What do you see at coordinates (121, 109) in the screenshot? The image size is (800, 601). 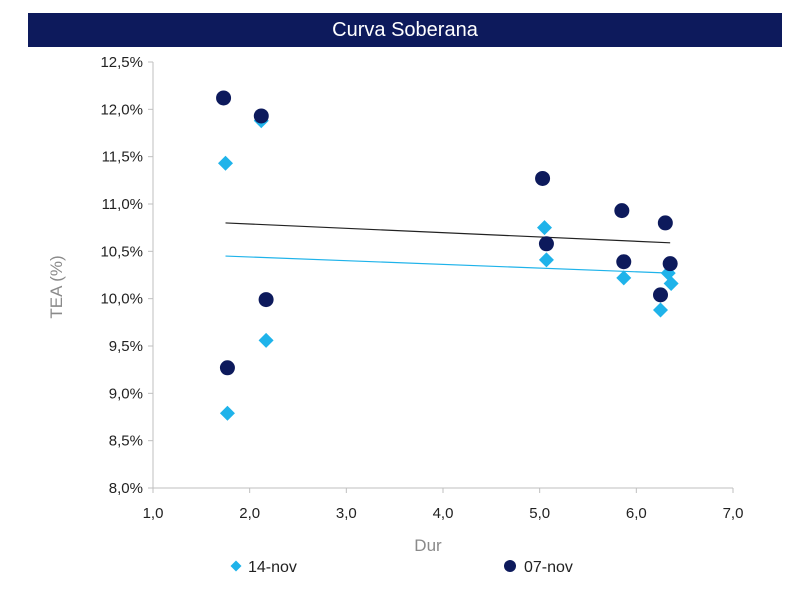 I see `y-tick-label: 12,0%` at bounding box center [121, 109].